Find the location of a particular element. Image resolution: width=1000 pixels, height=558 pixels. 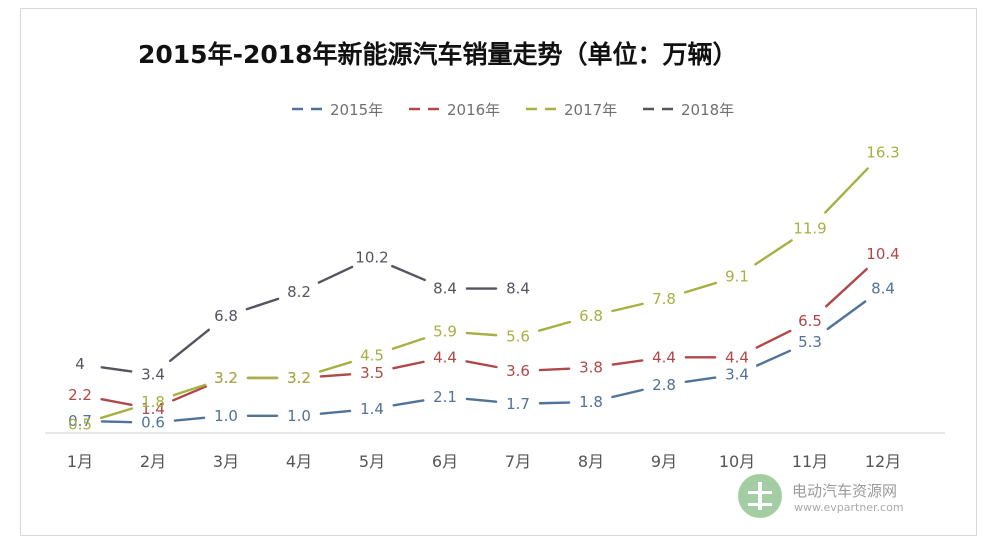

data-label: 16.3 is located at coordinates (882, 153).